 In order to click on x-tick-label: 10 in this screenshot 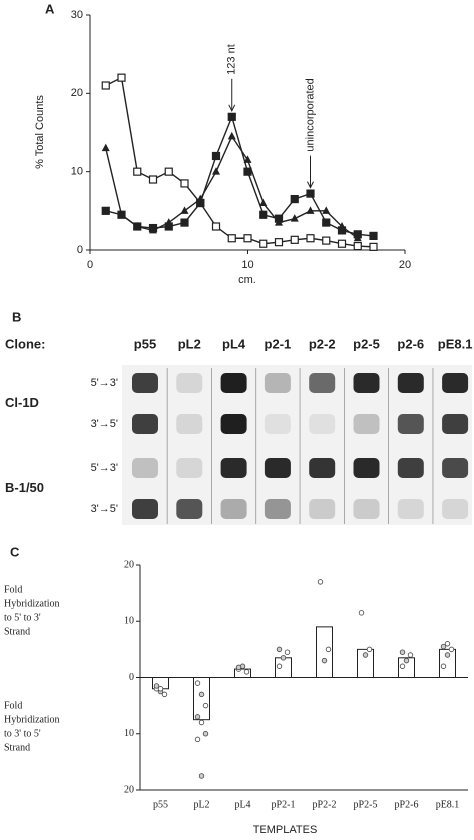, I will do `click(247, 265)`.